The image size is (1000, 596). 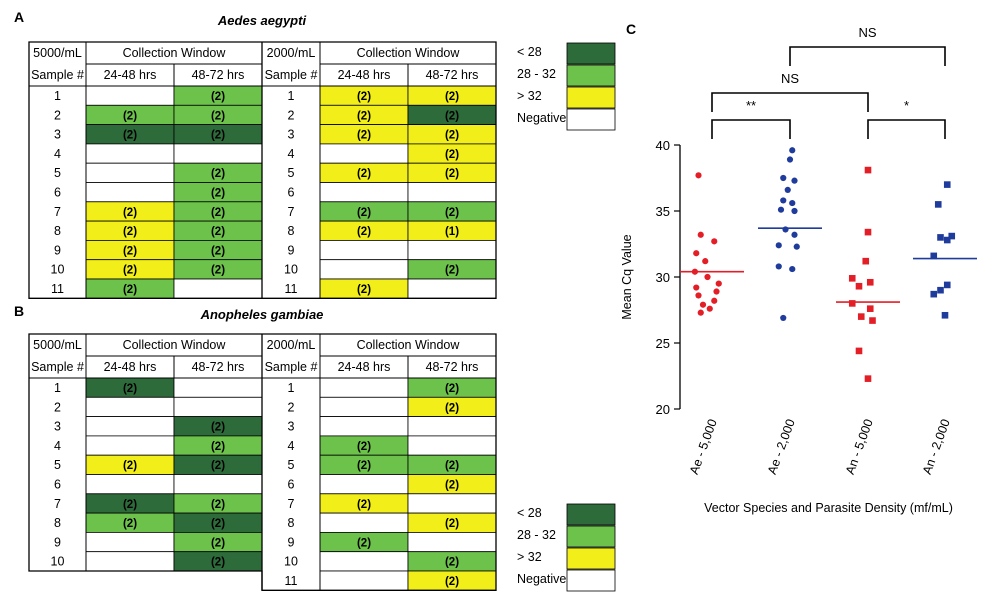 I want to click on significance-label: **, so click(x=751, y=105).